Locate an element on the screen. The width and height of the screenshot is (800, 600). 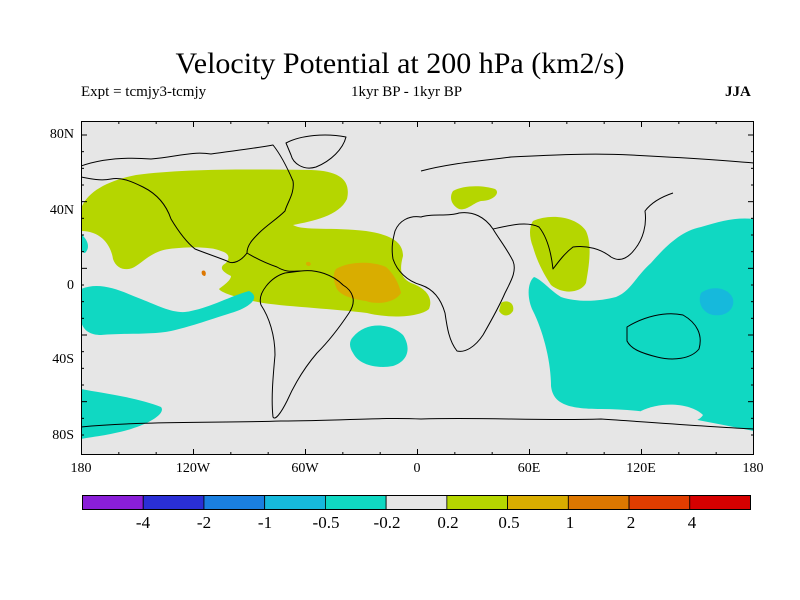
colorbar-label: -0.5 is located at coordinates (326, 522).